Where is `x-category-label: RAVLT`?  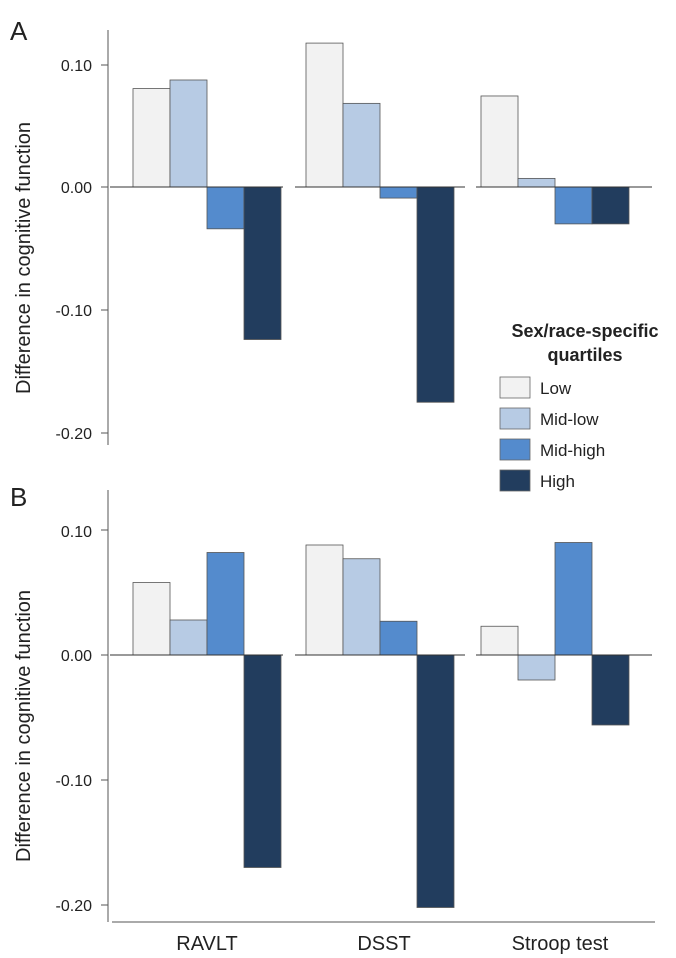 x-category-label: RAVLT is located at coordinates (207, 944).